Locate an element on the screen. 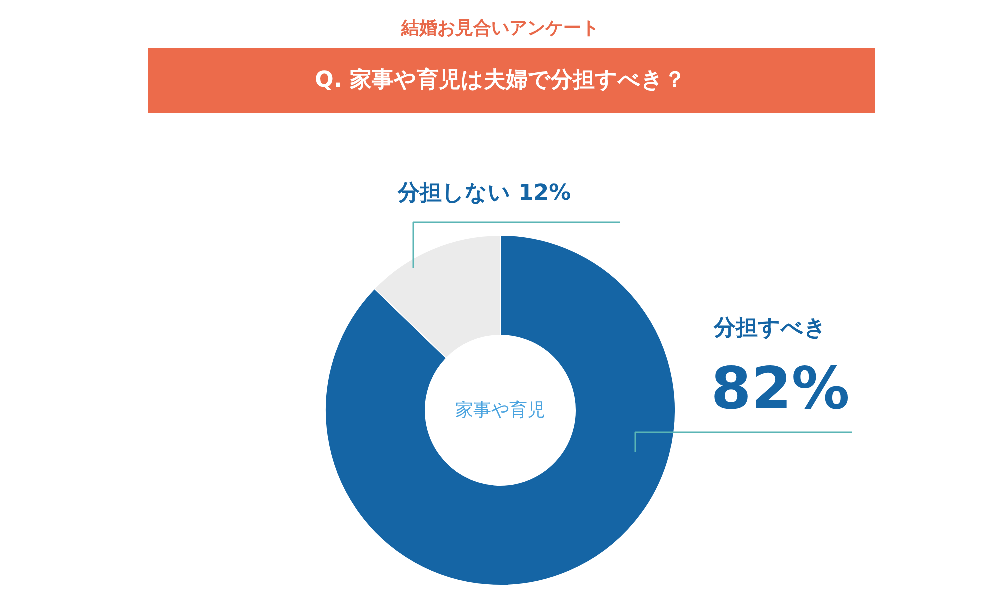 Image resolution: width=1000 pixels, height=609 pixels. data-label: 82% is located at coordinates (780, 388).